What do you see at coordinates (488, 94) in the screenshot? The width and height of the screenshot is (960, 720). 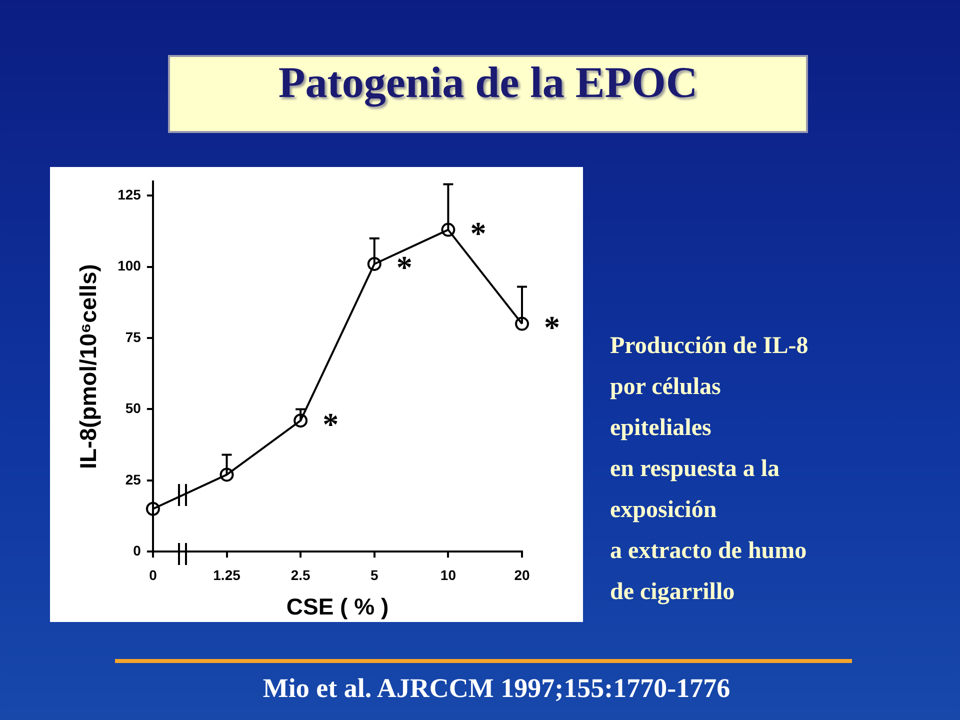 I see `chart-title: Patogenia de la EPOC` at bounding box center [488, 94].